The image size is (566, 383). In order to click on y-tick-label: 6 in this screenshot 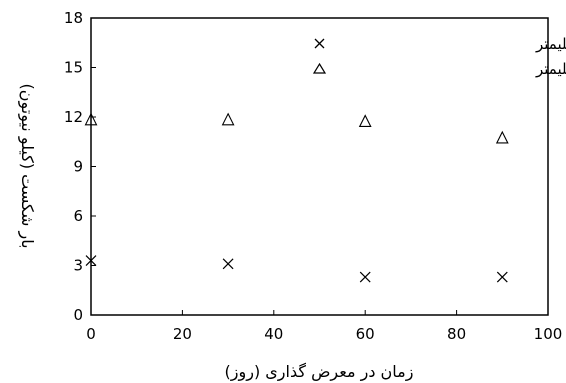, I will do `click(78, 216)`.